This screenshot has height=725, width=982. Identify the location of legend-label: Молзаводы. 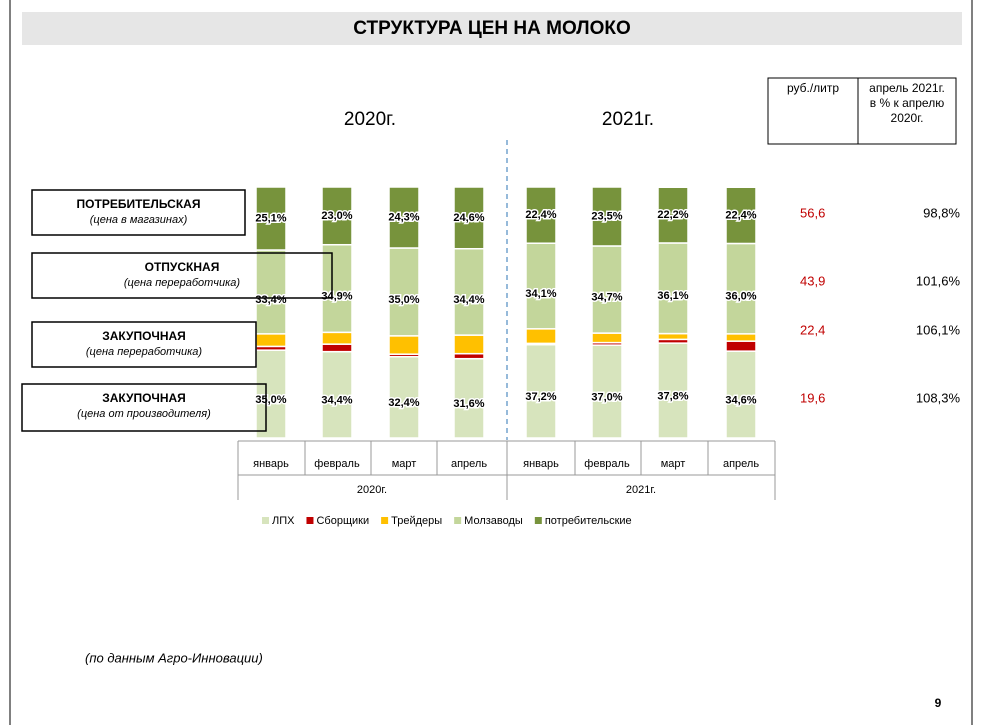
(493, 521).